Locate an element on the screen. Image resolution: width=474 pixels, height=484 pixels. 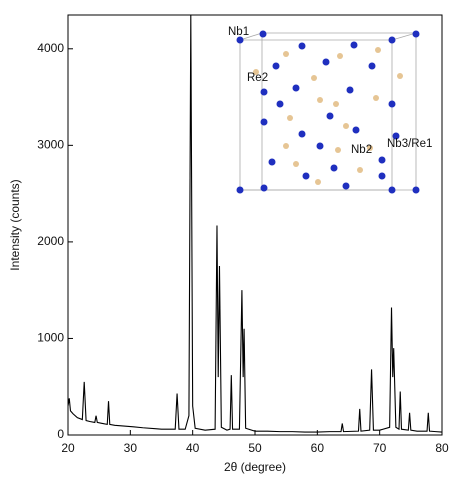
y-tick-label: 3000 is located at coordinates (50, 145).